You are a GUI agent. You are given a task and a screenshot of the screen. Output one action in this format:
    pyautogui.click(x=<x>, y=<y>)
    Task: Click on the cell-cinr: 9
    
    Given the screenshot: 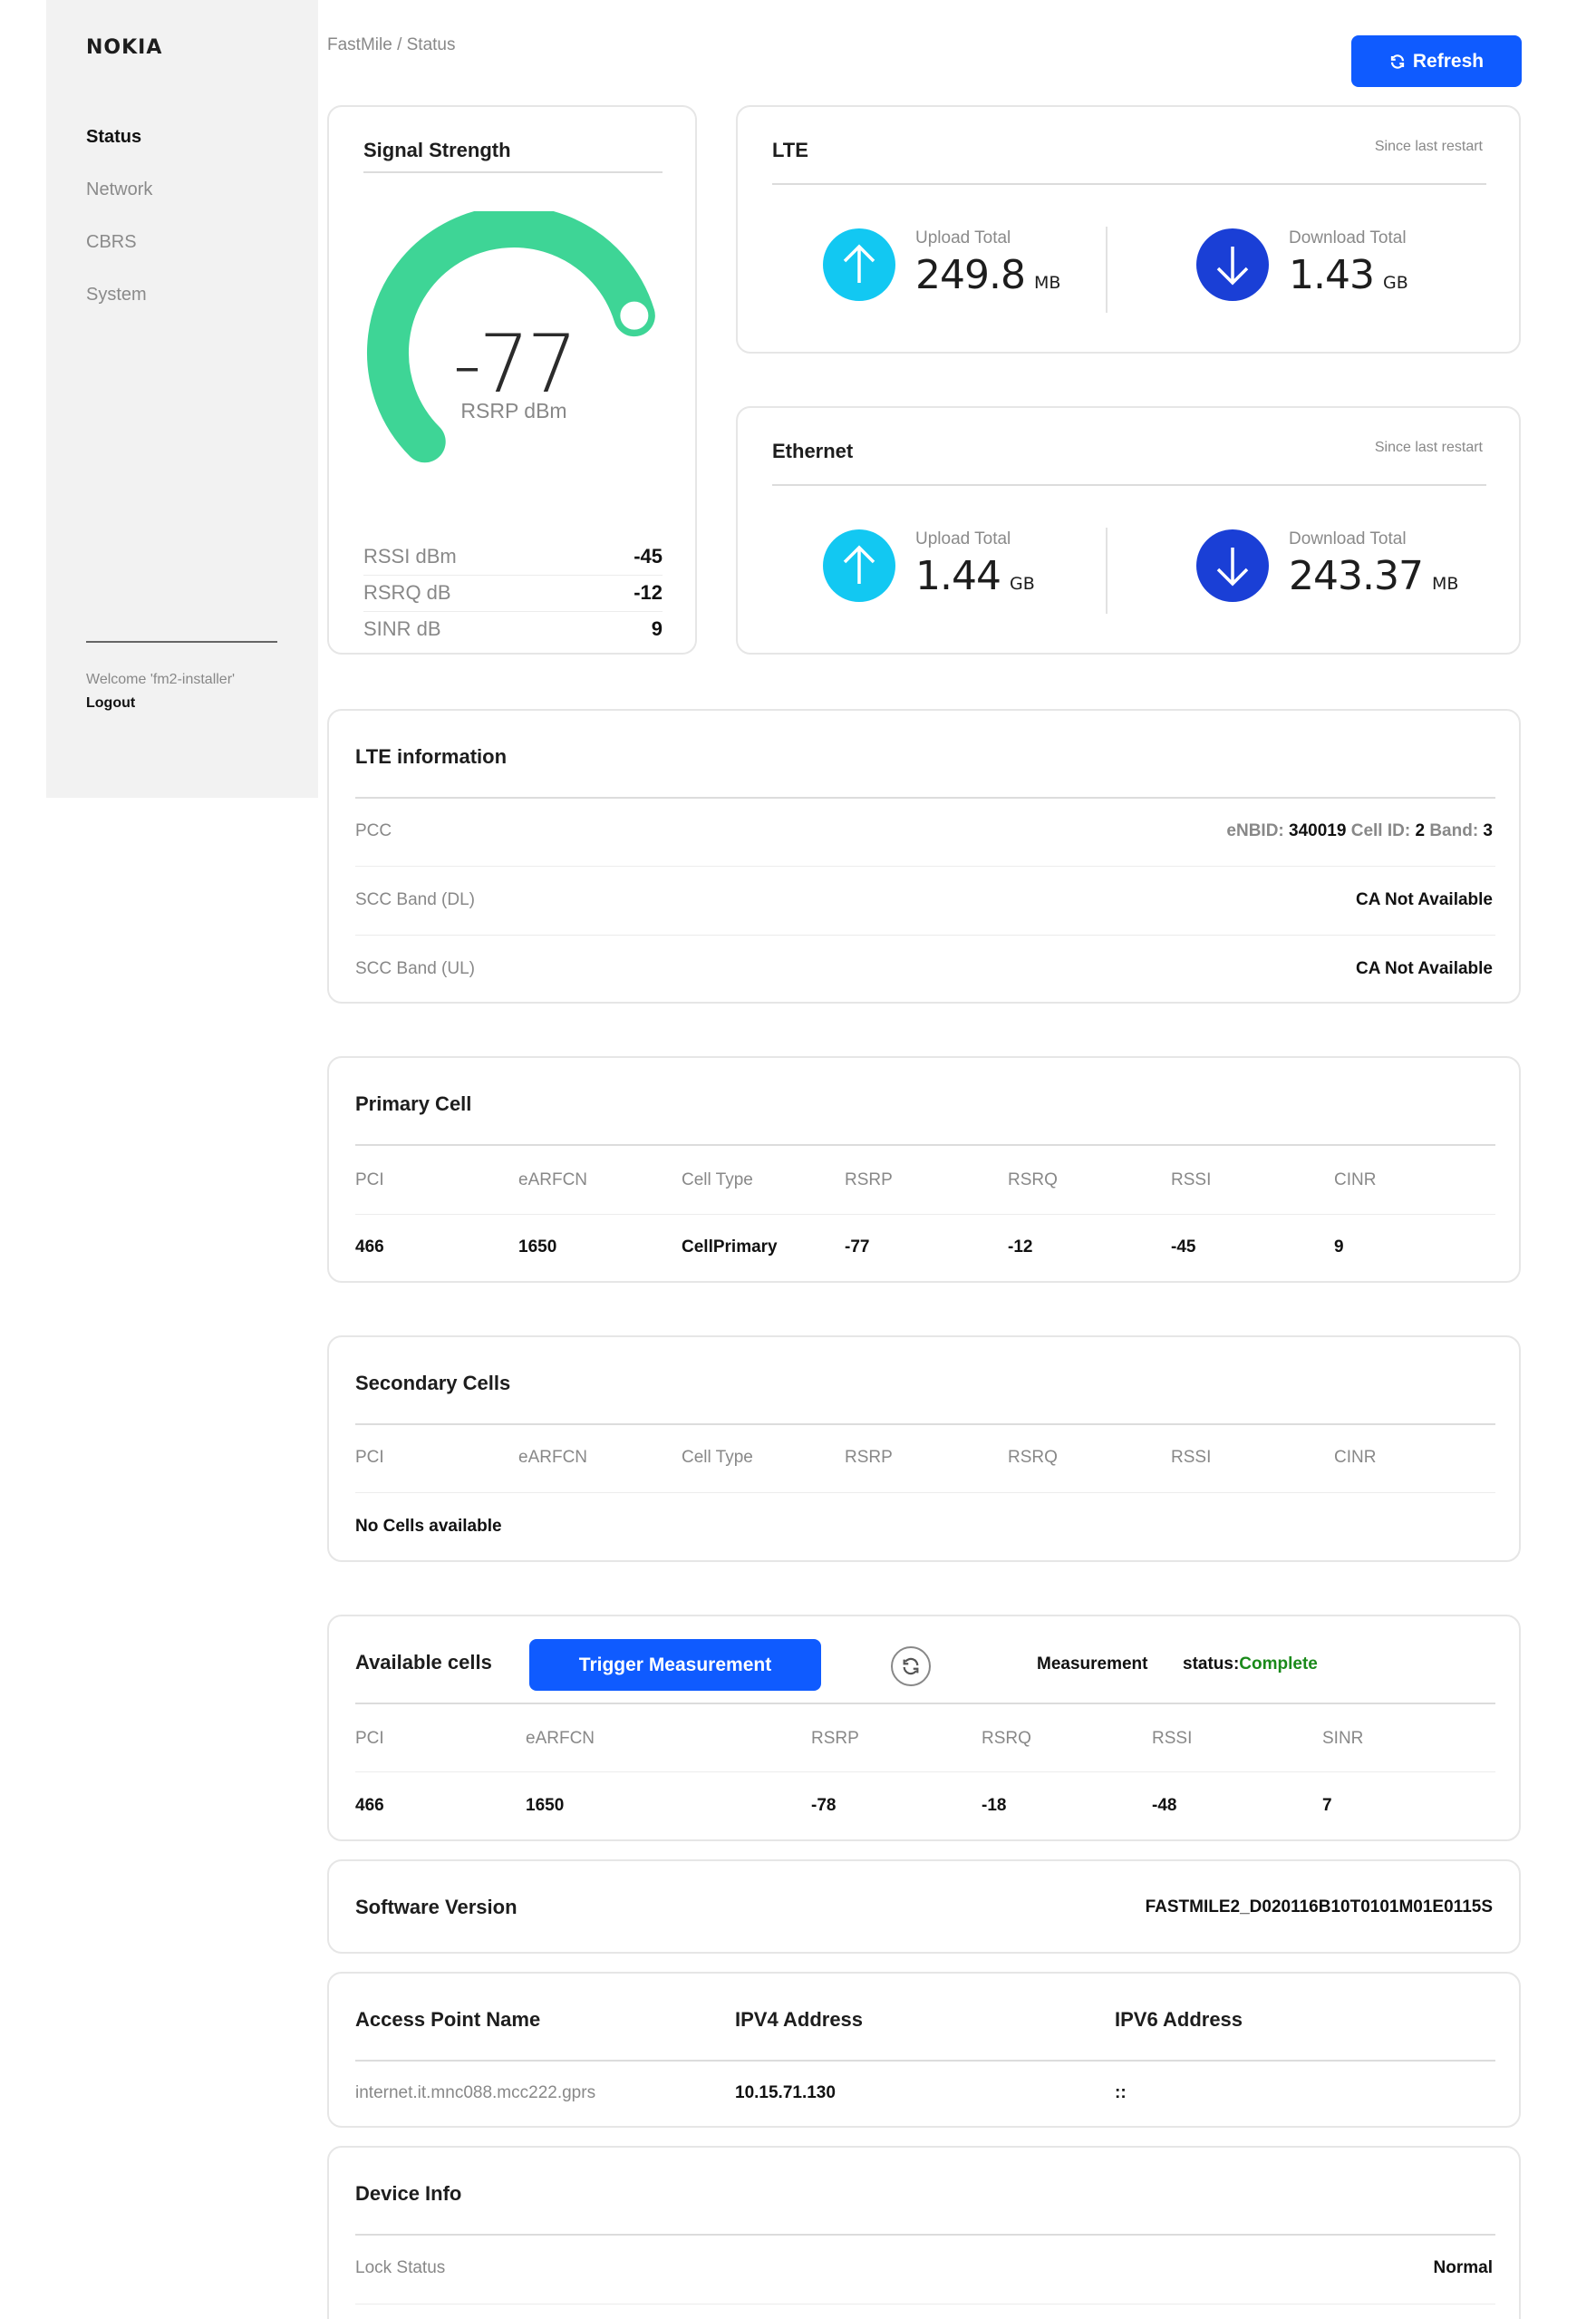 What is the action you would take?
    pyautogui.click(x=1339, y=1247)
    